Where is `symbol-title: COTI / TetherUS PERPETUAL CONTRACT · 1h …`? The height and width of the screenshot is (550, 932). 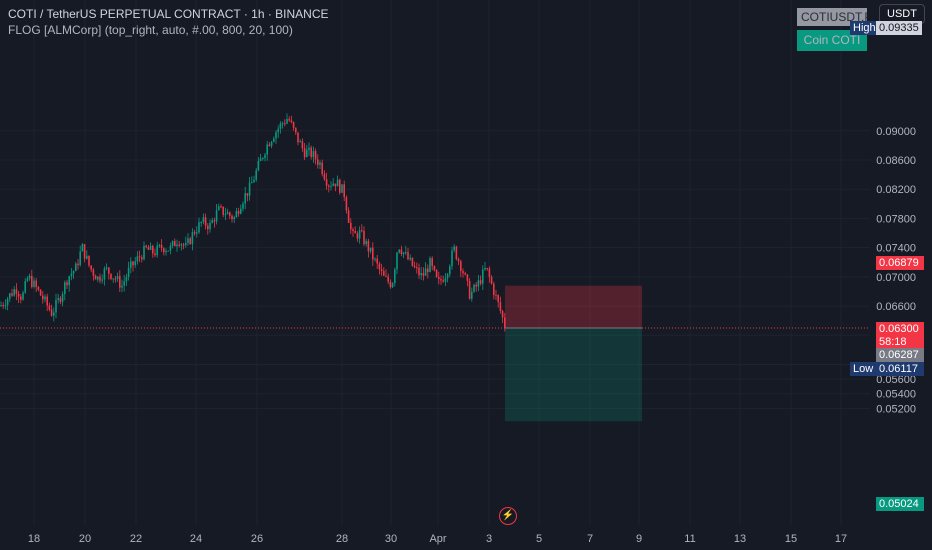
symbol-title: COTI / TetherUS PERPETUAL CONTRACT · 1h … is located at coordinates (168, 14).